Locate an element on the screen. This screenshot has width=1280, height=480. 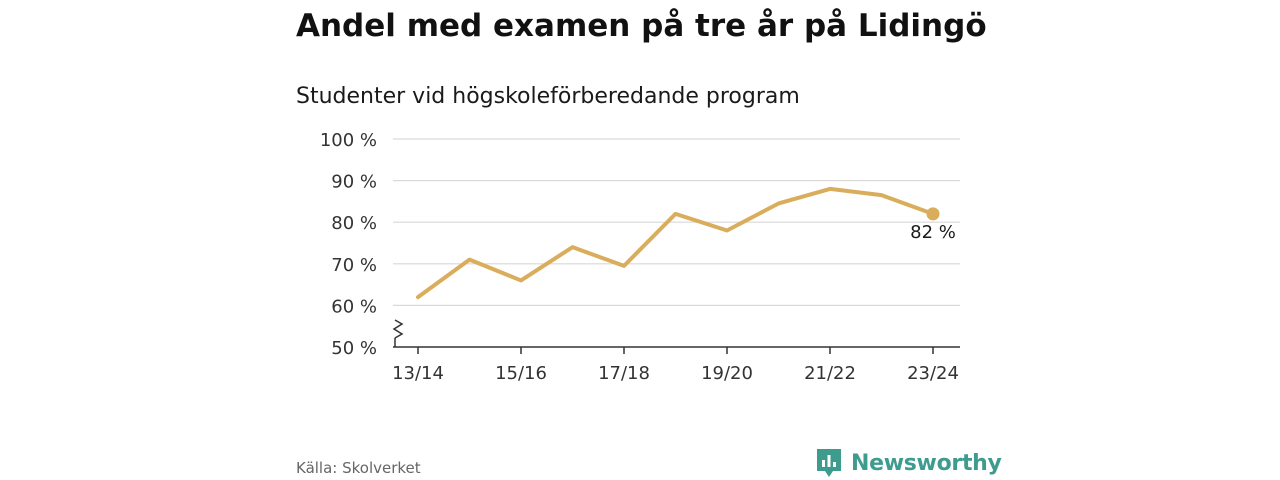
x-tick-label: 23/24 is located at coordinates (933, 373).